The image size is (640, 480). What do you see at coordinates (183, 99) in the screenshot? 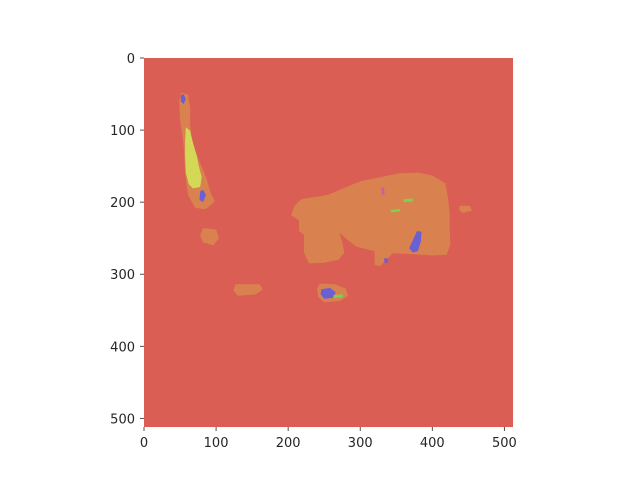
I see `region-tail-spot-blue` at bounding box center [183, 99].